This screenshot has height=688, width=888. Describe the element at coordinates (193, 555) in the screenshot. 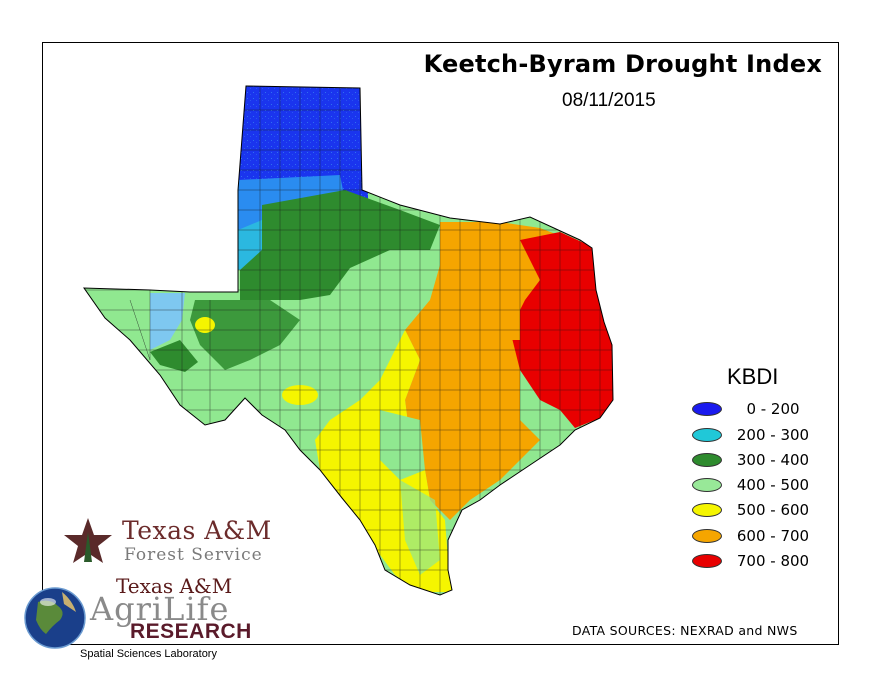

I see `forest-service-logo-line2: Forest Service` at that location.